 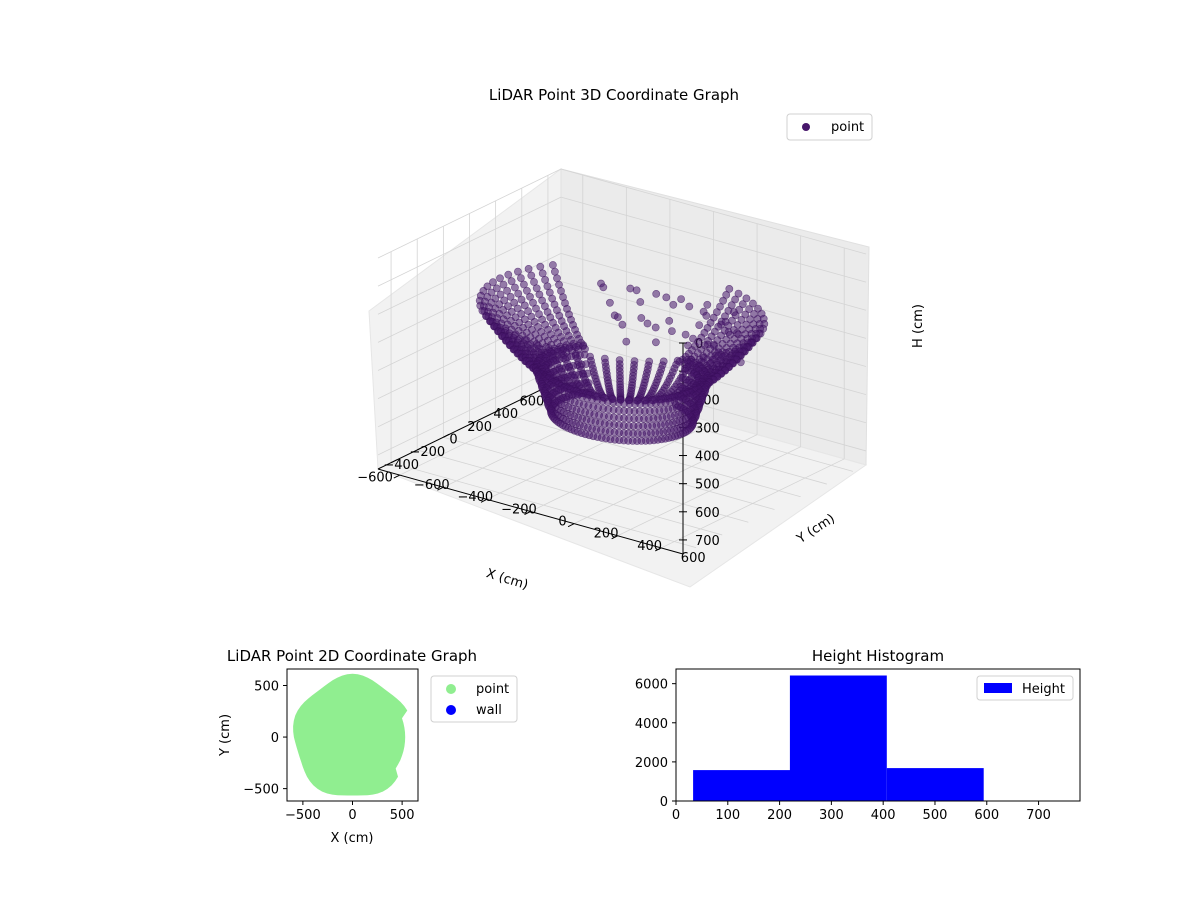 What do you see at coordinates (878, 656) in the screenshot?
I see `histogram-title: Height Histogram` at bounding box center [878, 656].